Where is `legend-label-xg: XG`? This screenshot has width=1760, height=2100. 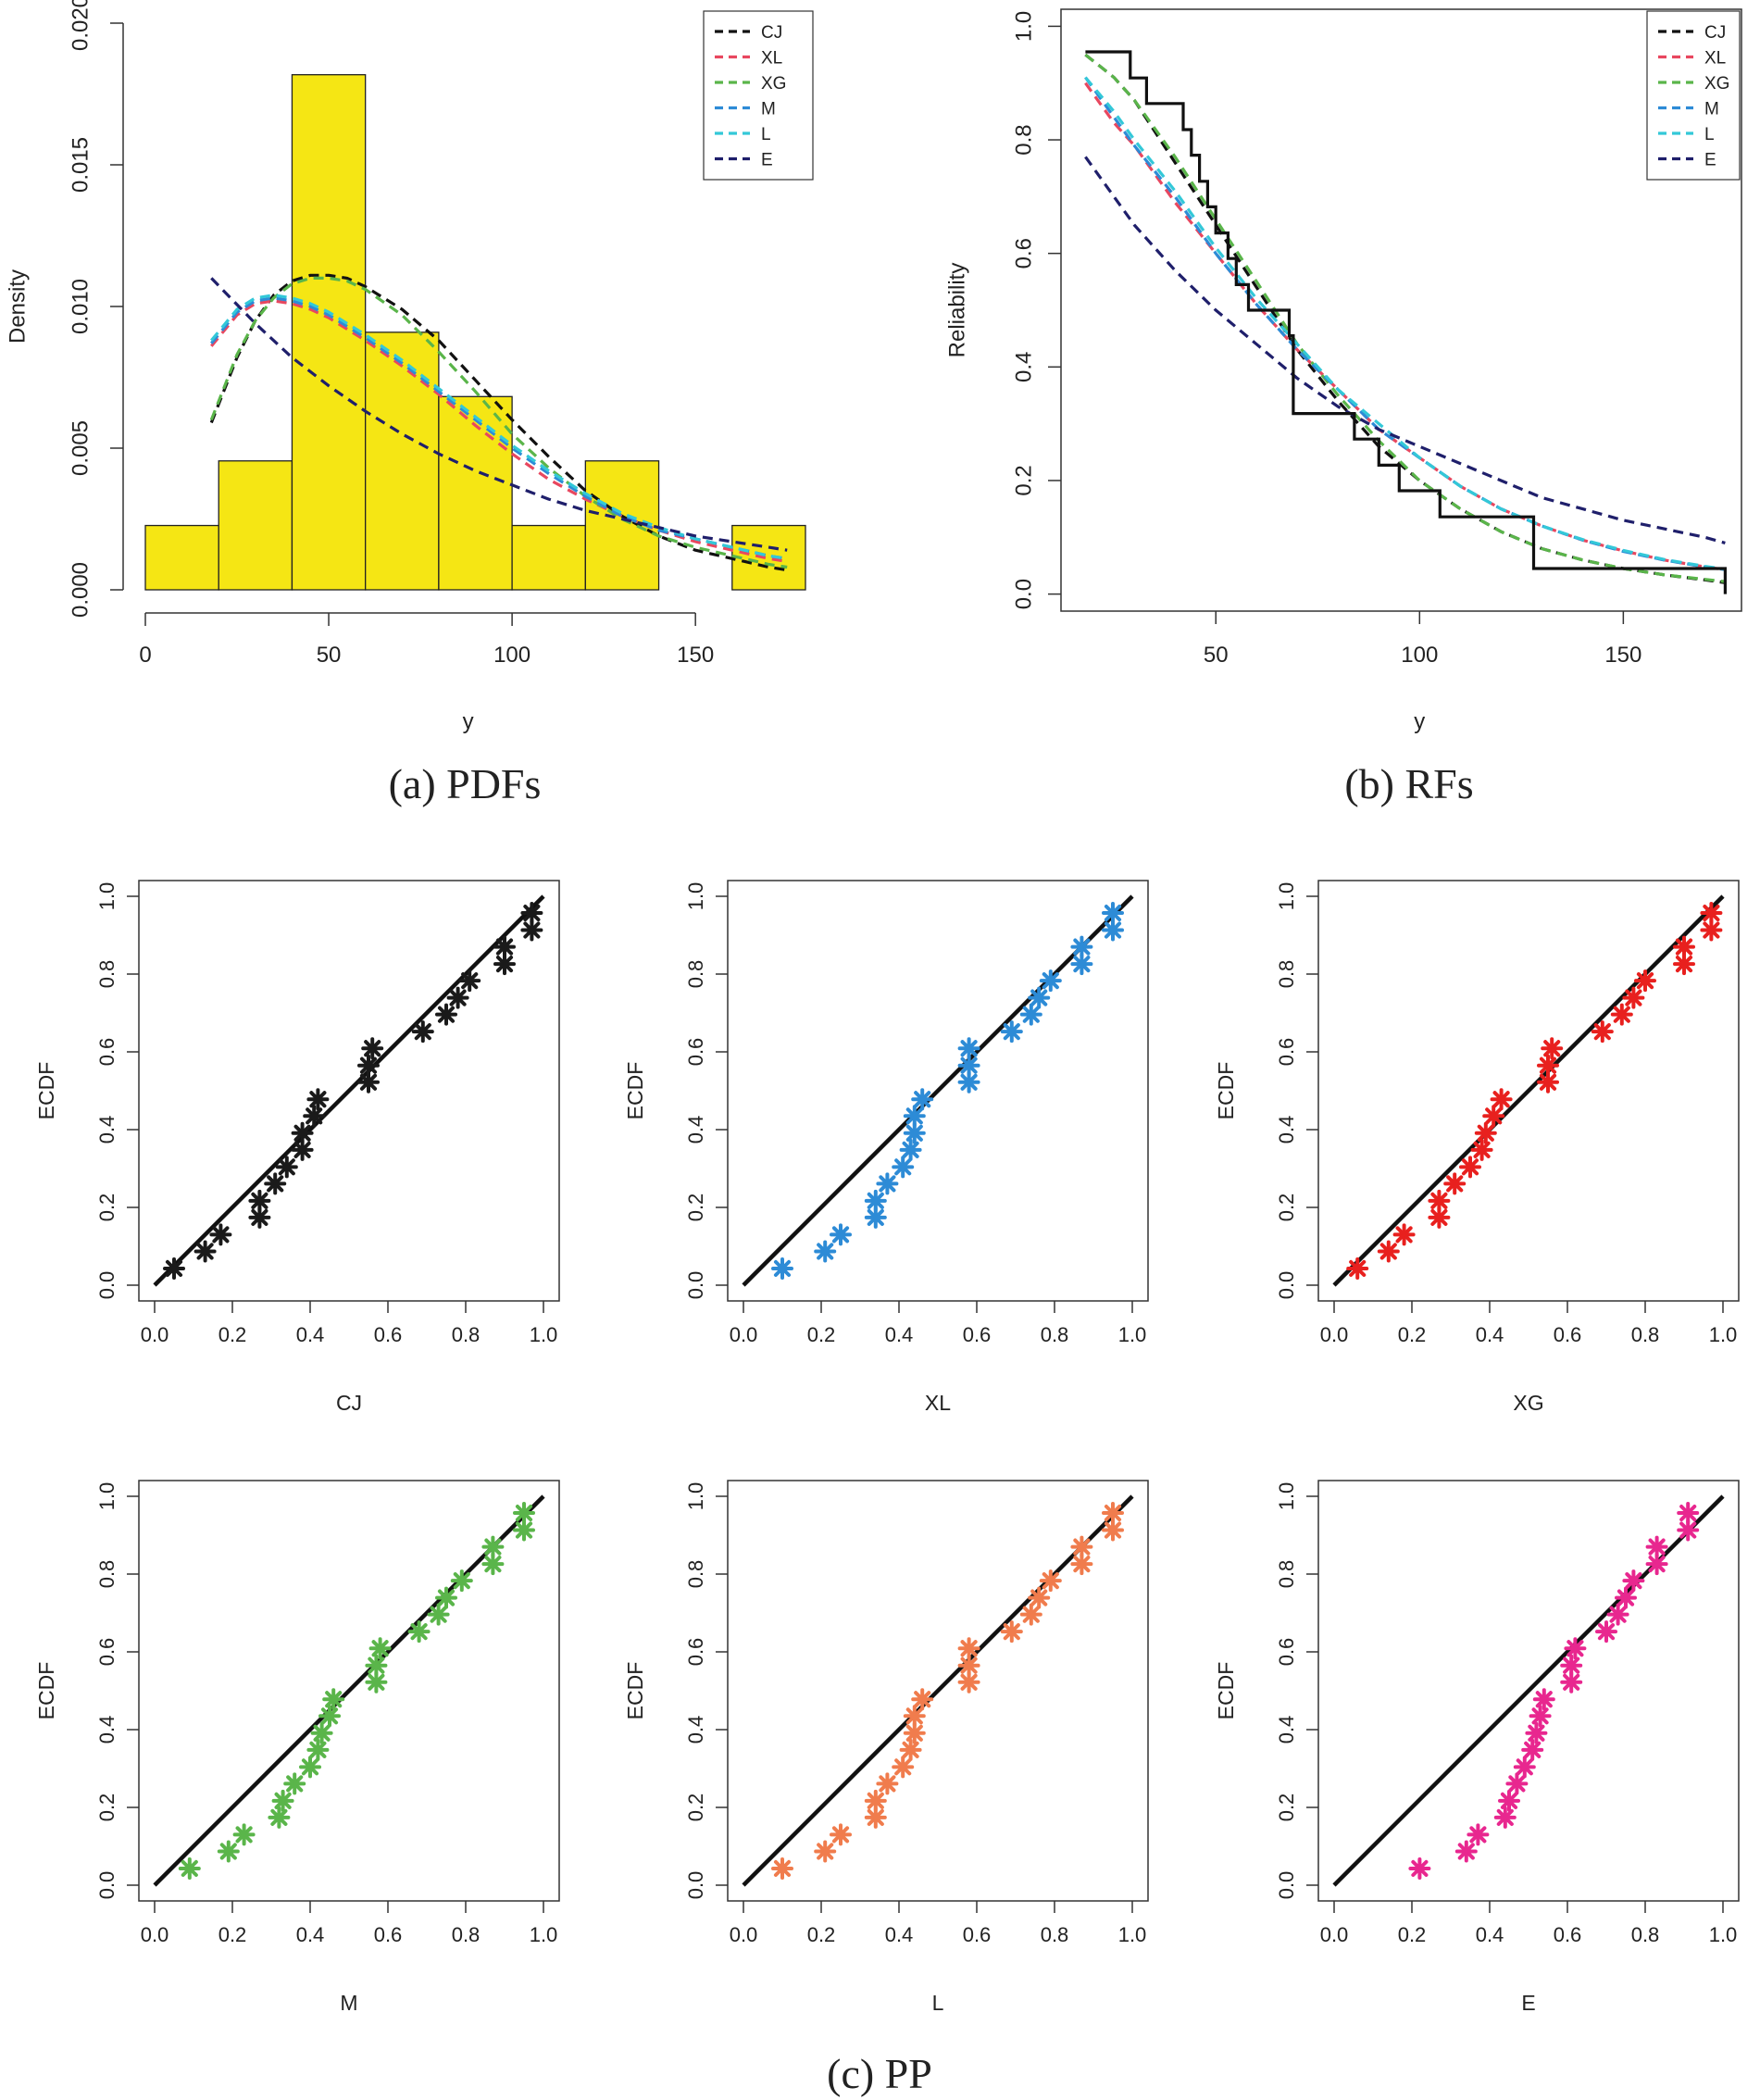
legend-label-xg: XG is located at coordinates (773, 84).